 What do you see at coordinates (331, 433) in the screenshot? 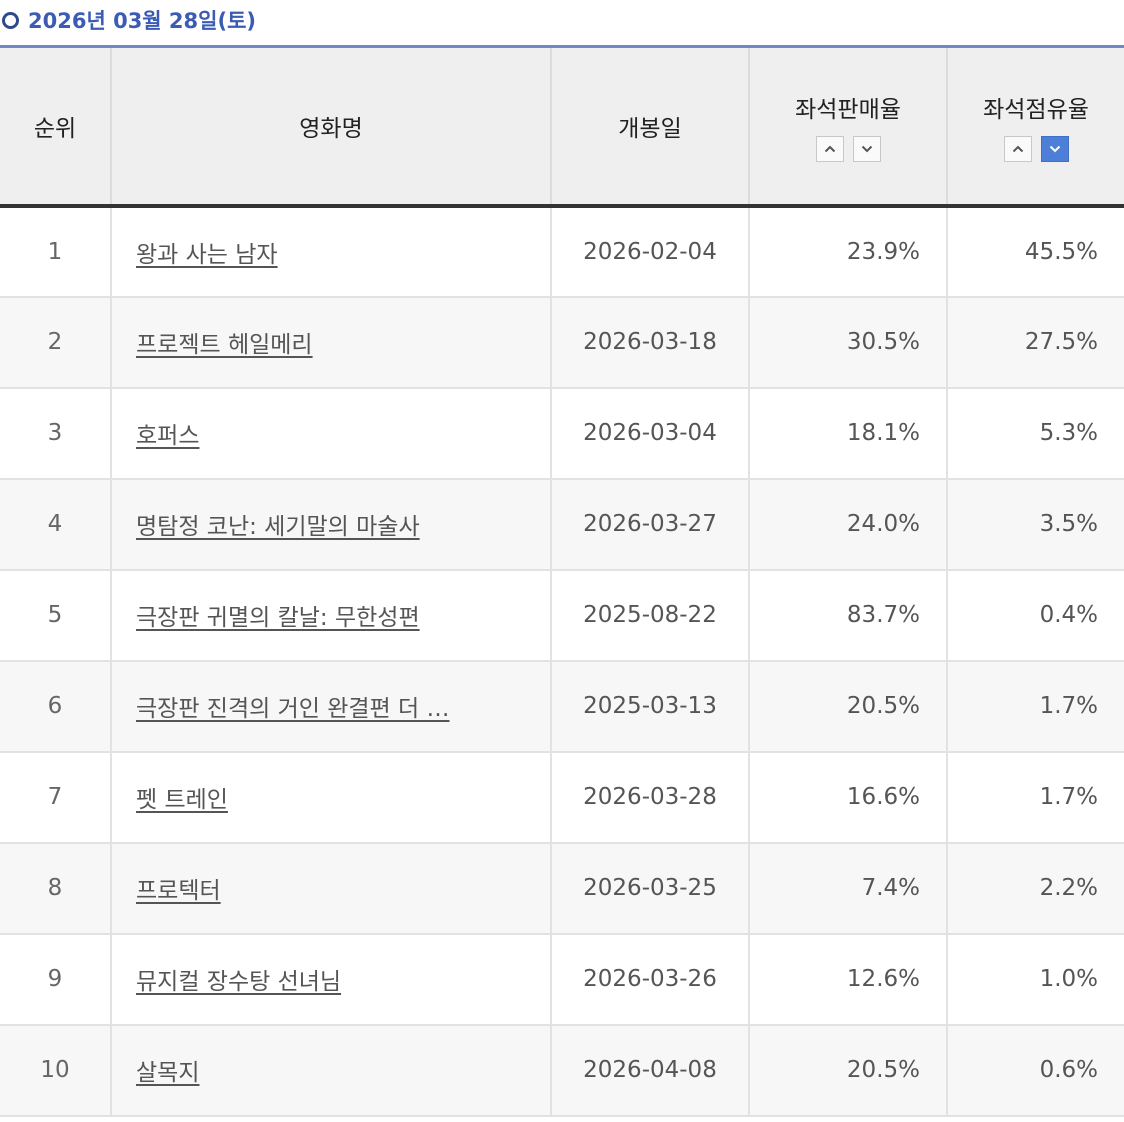
I see `title-cell: 호퍼스` at bounding box center [331, 433].